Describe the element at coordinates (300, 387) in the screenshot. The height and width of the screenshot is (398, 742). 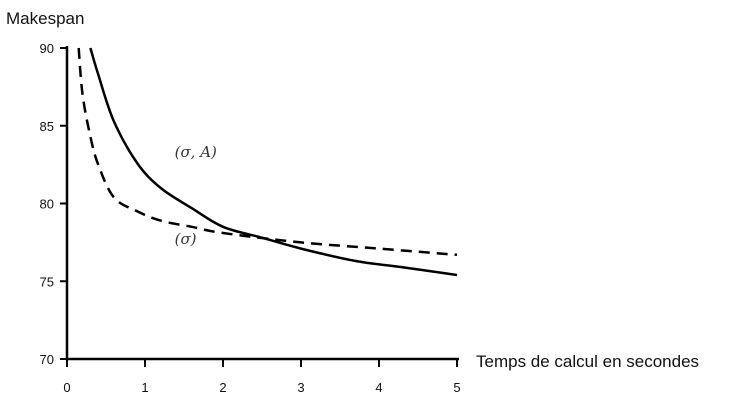
I see `x-tick-label: 3` at that location.